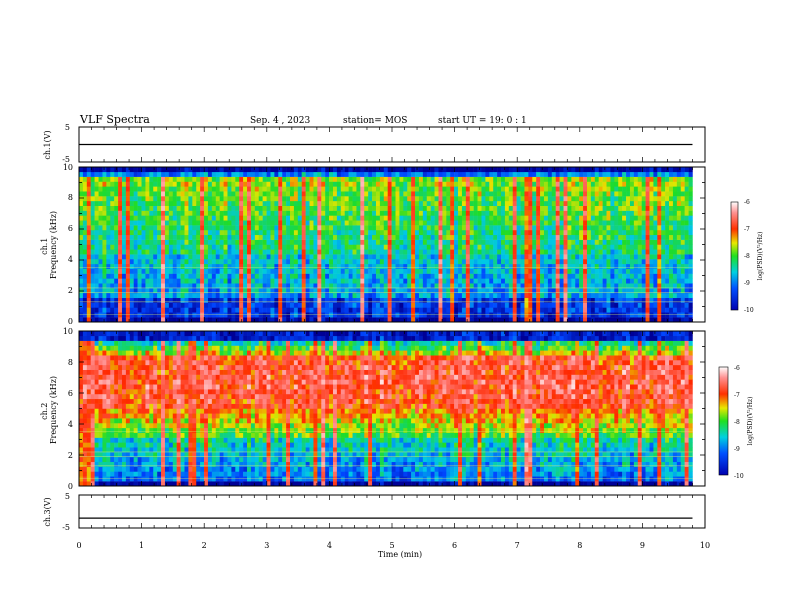  Describe the element at coordinates (579, 545) in the screenshot. I see `xtick-label-8: 8` at that location.